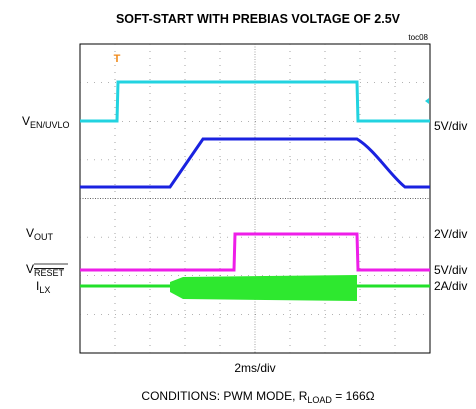  What do you see at coordinates (255, 252) in the screenshot?
I see `reset-trace` at bounding box center [255, 252].